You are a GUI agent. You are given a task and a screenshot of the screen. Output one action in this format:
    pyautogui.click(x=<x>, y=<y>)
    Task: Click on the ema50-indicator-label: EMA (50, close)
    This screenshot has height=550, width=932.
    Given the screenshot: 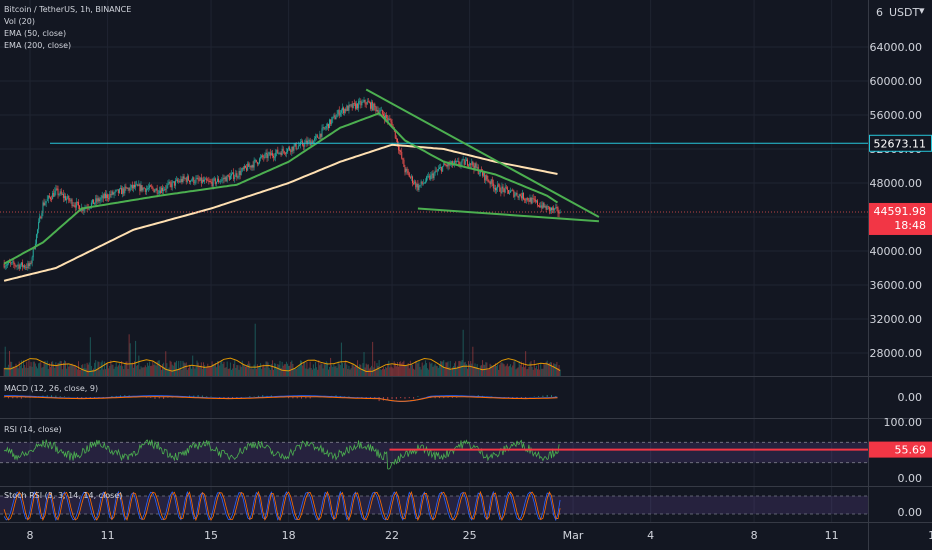 What is the action you would take?
    pyautogui.click(x=35, y=33)
    